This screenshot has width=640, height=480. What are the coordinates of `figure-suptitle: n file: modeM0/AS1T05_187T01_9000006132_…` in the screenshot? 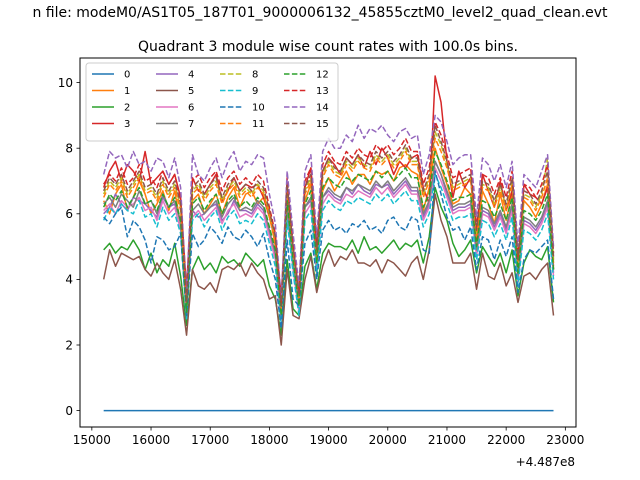 It's located at (320, 13).